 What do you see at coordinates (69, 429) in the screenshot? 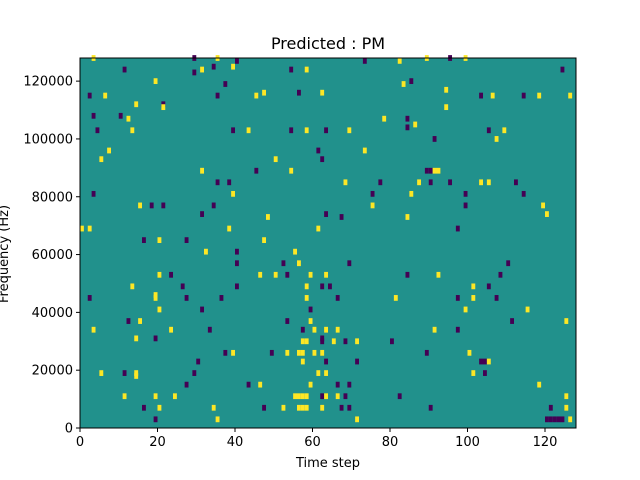
I see `y-tick-label: 0` at bounding box center [69, 429].